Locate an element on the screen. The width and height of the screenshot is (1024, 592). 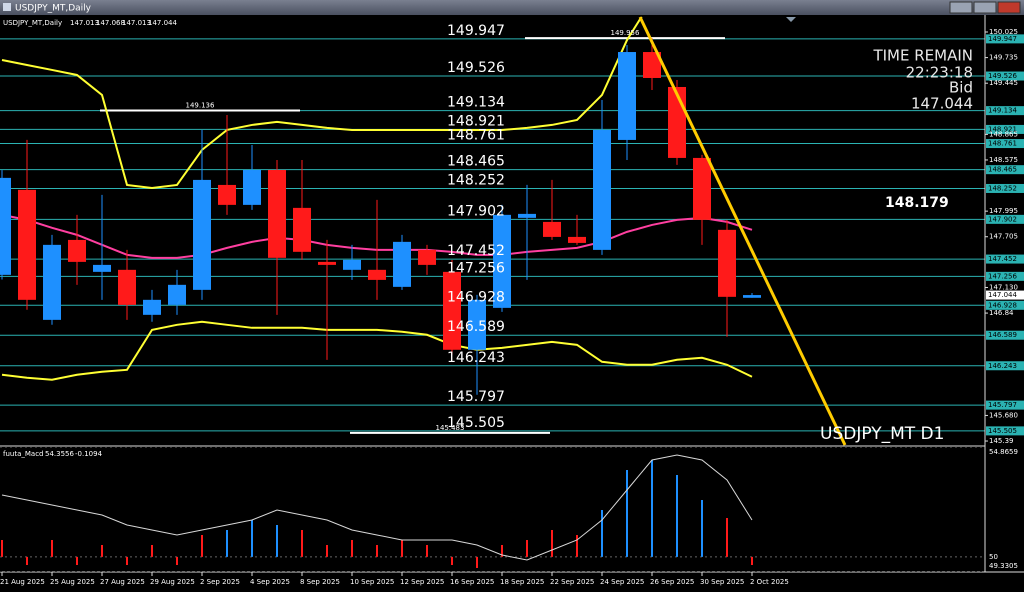
marked-level-label: 149.136 is located at coordinates (200, 105).